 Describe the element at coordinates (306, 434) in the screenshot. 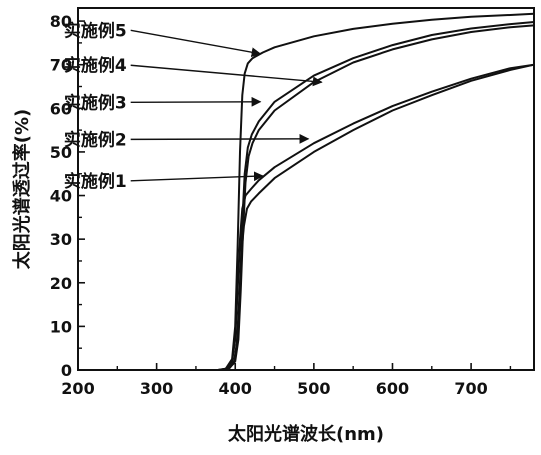

I see `x-axis-title: 太阳光谱波长(nm)` at that location.